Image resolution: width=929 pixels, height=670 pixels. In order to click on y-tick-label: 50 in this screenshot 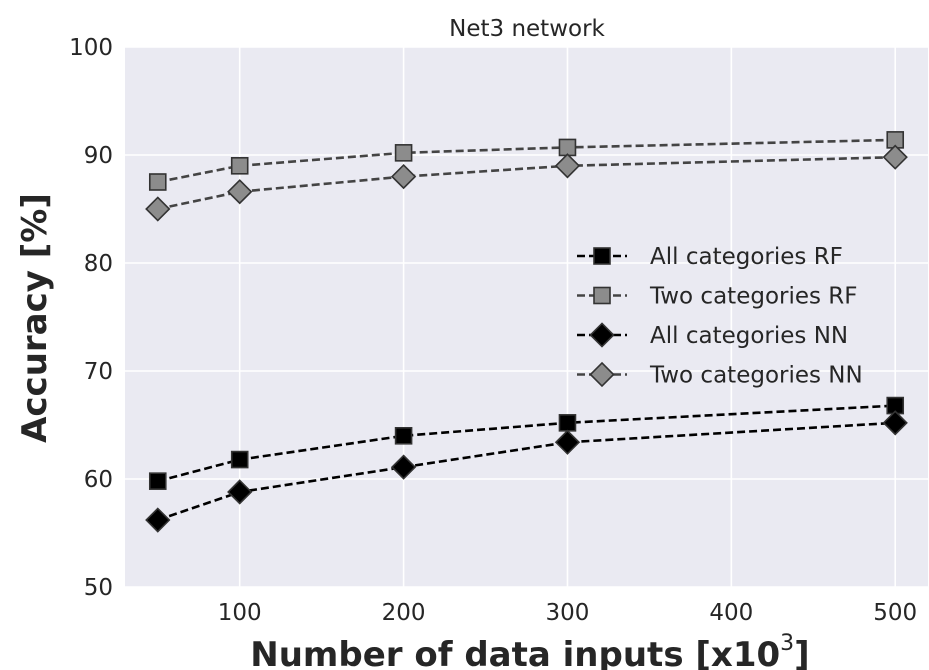, I will do `click(98, 588)`.